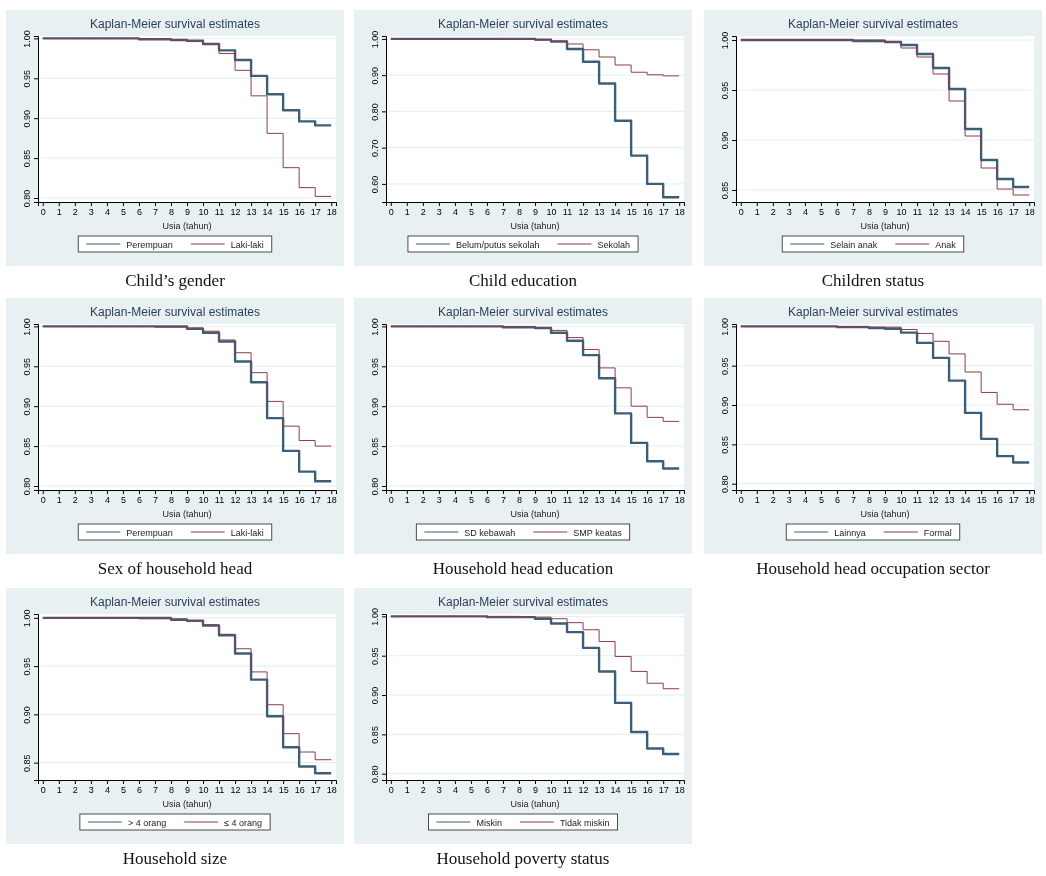 The height and width of the screenshot is (876, 1046). What do you see at coordinates (247, 244) in the screenshot?
I see `legend-label: Laki-laki` at bounding box center [247, 244].